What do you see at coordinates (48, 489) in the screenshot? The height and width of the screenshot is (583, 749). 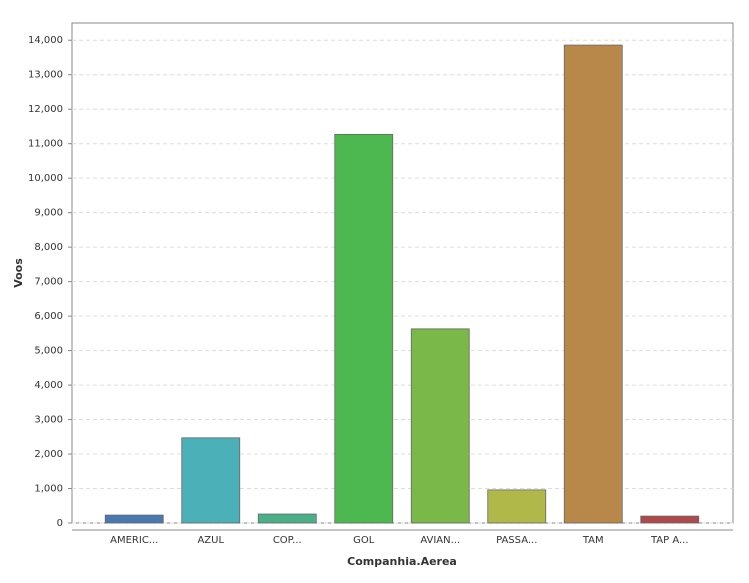 I see `y-tick-label: 1,000` at bounding box center [48, 489].